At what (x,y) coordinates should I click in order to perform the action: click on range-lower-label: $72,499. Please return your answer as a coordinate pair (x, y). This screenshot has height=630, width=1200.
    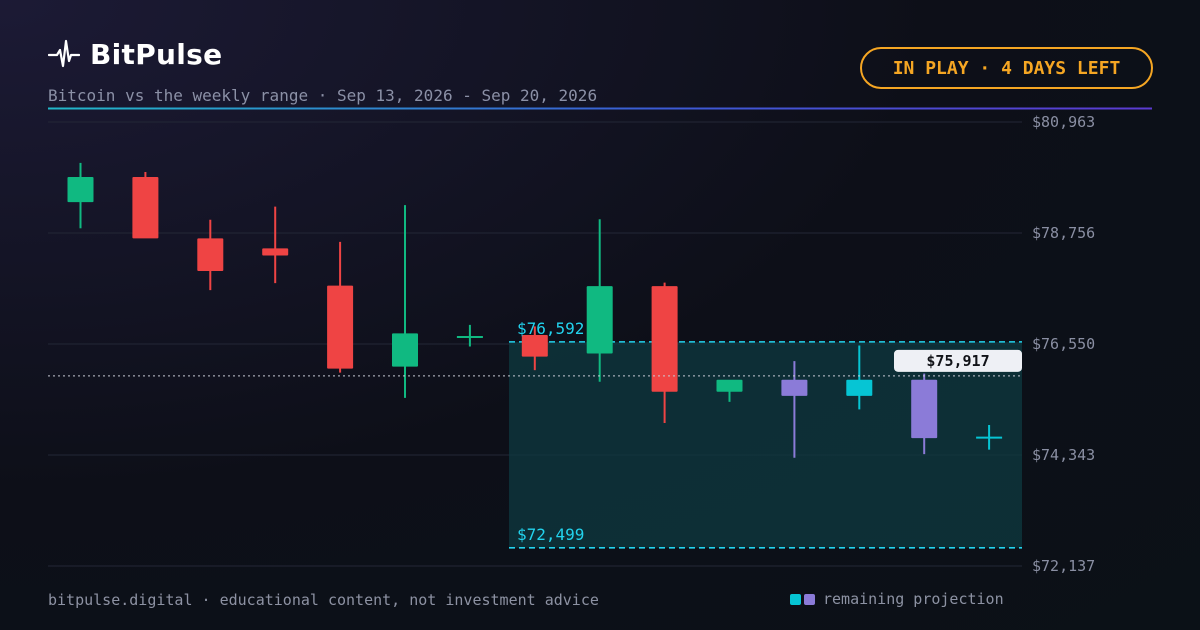
    Looking at the image, I should click on (550, 534).